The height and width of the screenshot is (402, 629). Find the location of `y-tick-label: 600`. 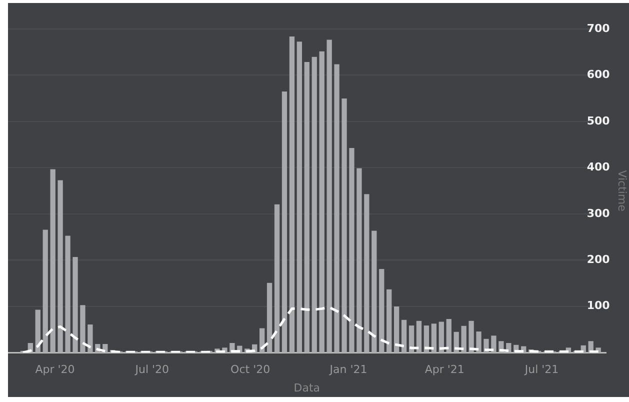

y-tick-label: 600 is located at coordinates (598, 75).